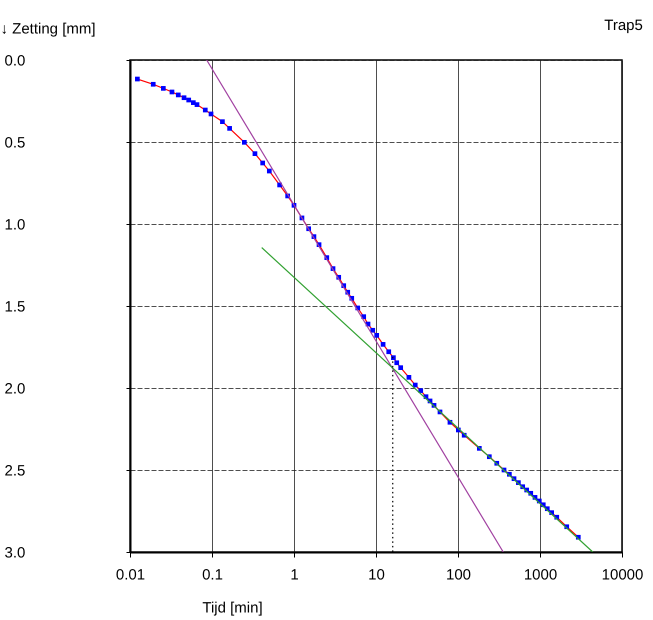 The width and height of the screenshot is (653, 620). Describe the element at coordinates (15, 307) in the screenshot. I see `y-tick-label: 1.5` at that location.